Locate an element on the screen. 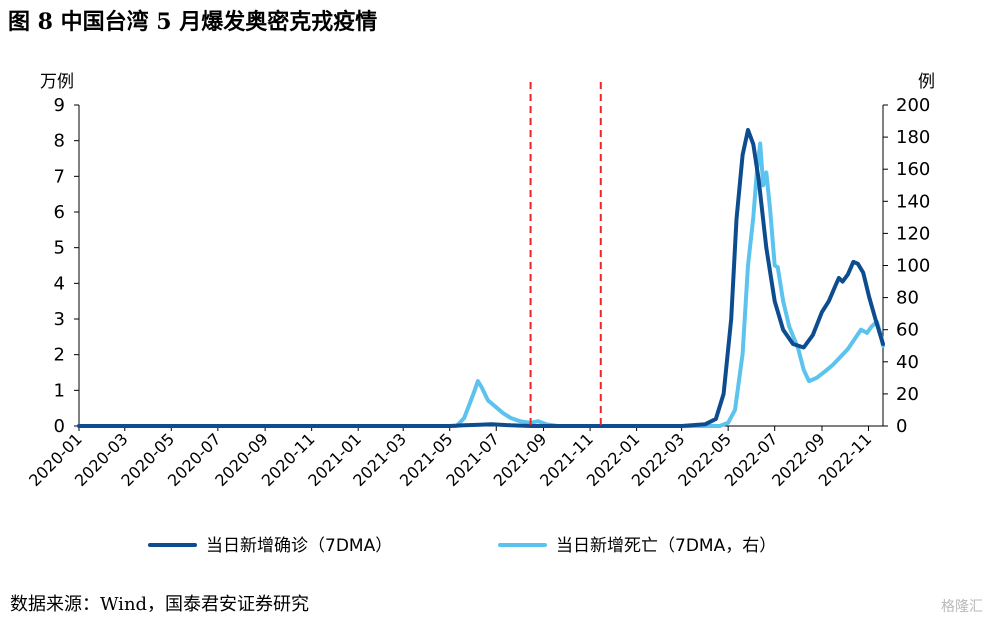  left-tick-label: 2 is located at coordinates (59, 355).